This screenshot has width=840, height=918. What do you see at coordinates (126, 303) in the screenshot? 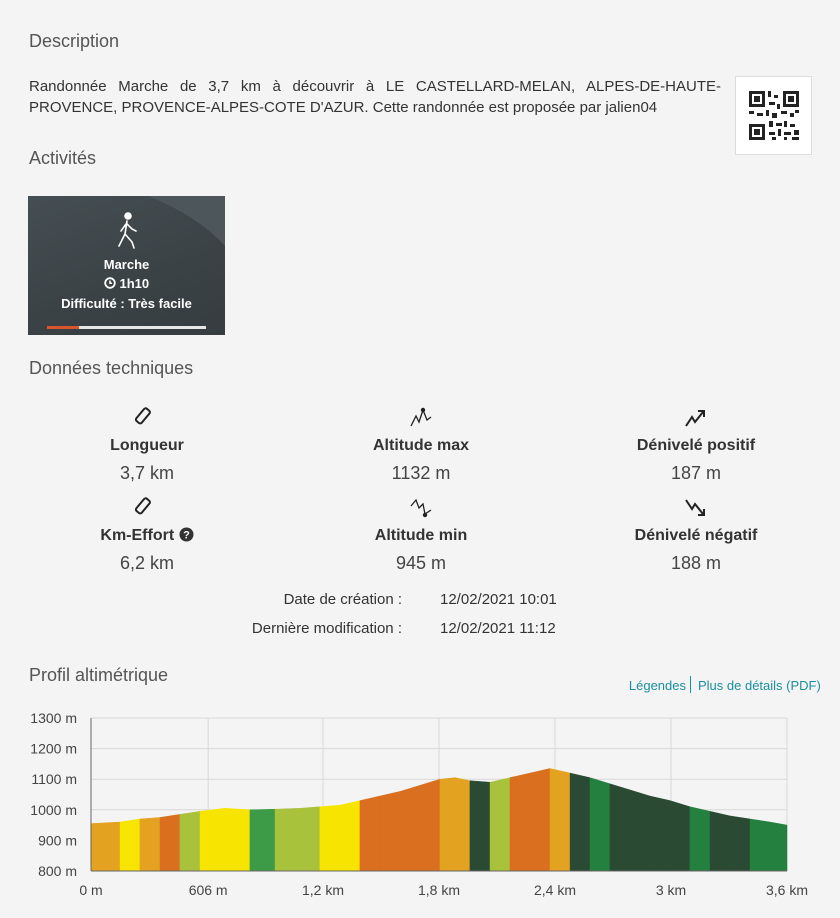
I see `activity-difficulty: Difficulté : Très facile` at bounding box center [126, 303].